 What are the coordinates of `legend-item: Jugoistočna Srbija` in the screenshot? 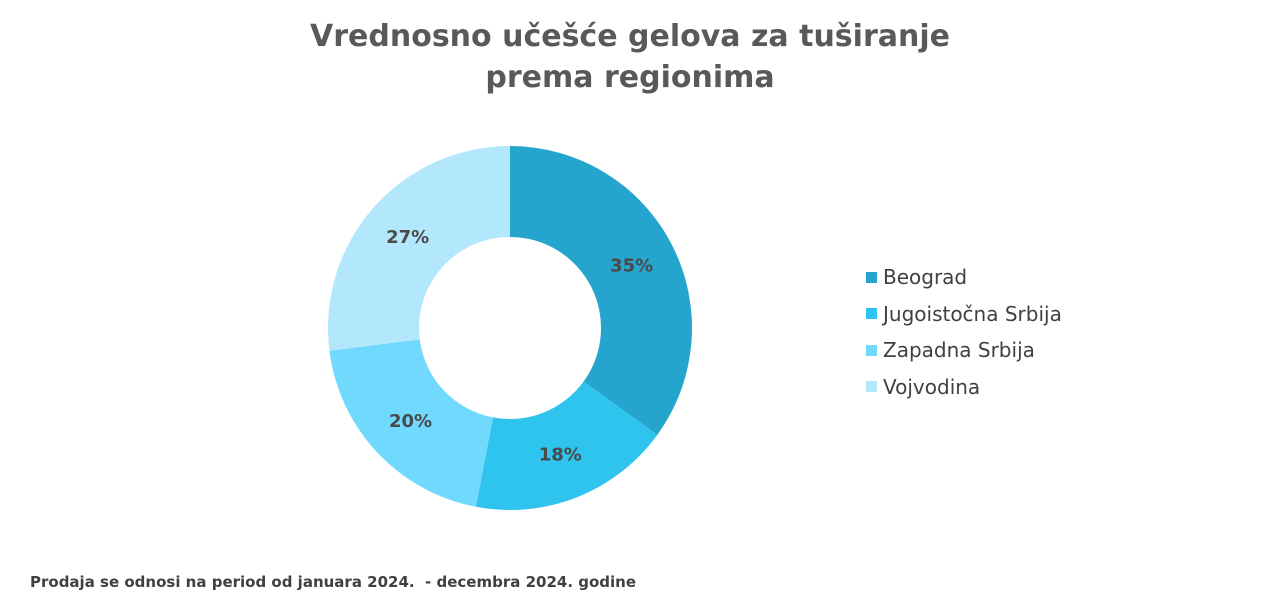 It's located at (996, 314).